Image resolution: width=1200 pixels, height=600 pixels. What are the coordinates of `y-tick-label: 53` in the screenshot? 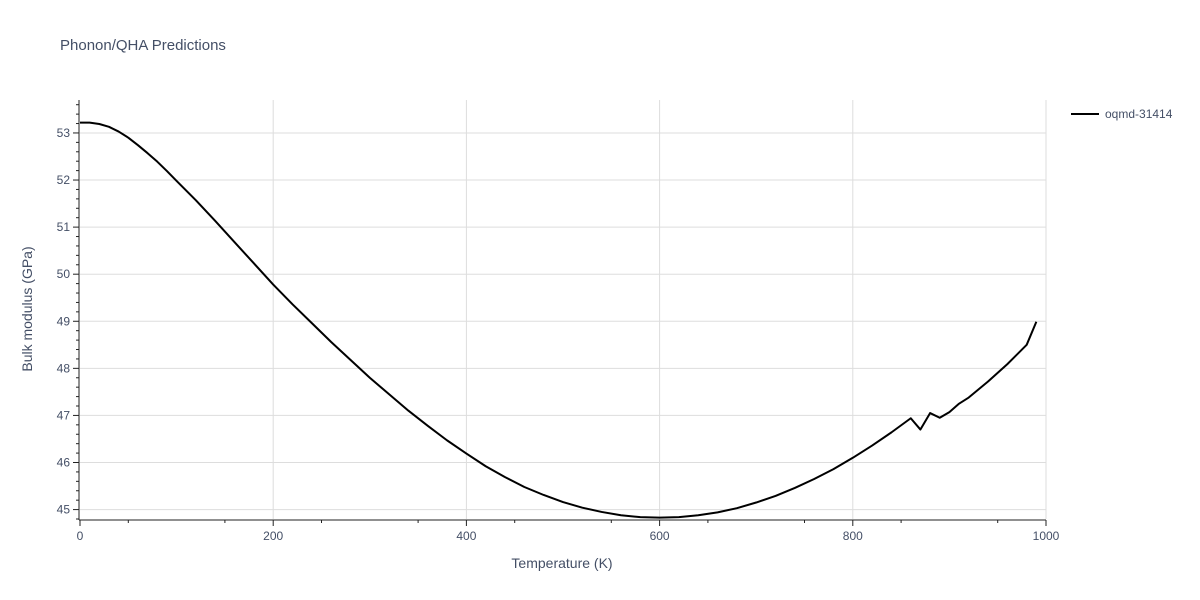 It's located at (64, 133).